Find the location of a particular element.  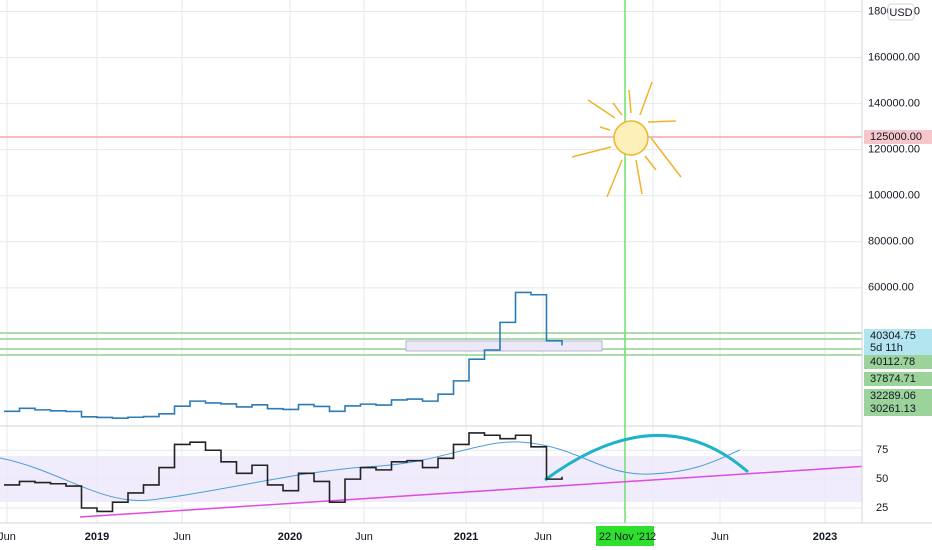

price-tag-label: 32289.06 is located at coordinates (893, 396).